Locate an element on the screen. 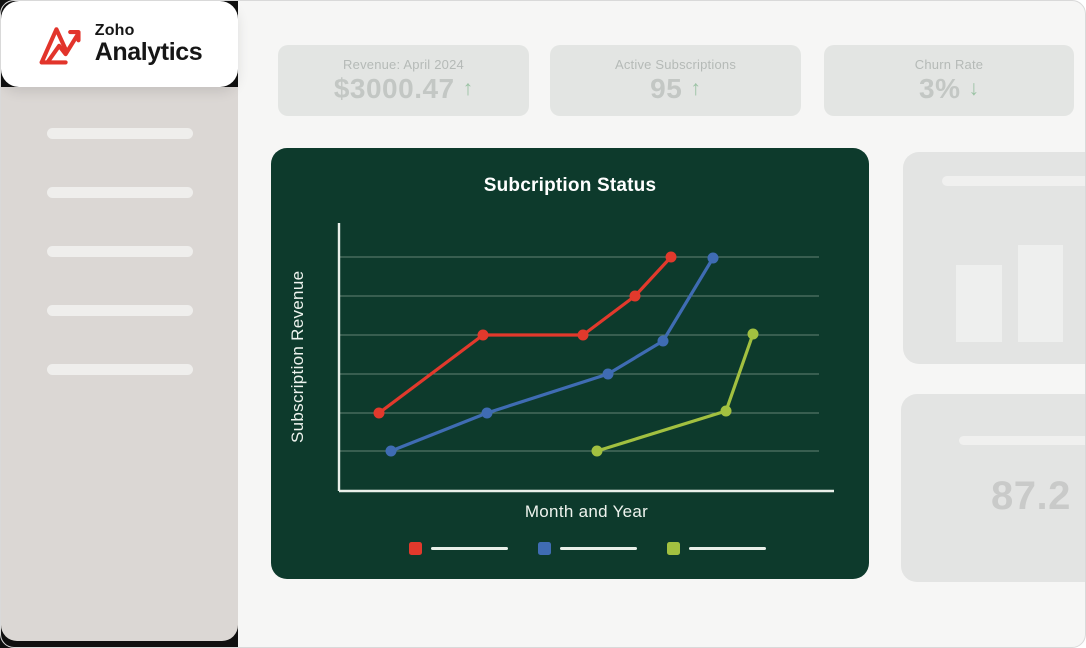  legend-green is located at coordinates (716, 548).